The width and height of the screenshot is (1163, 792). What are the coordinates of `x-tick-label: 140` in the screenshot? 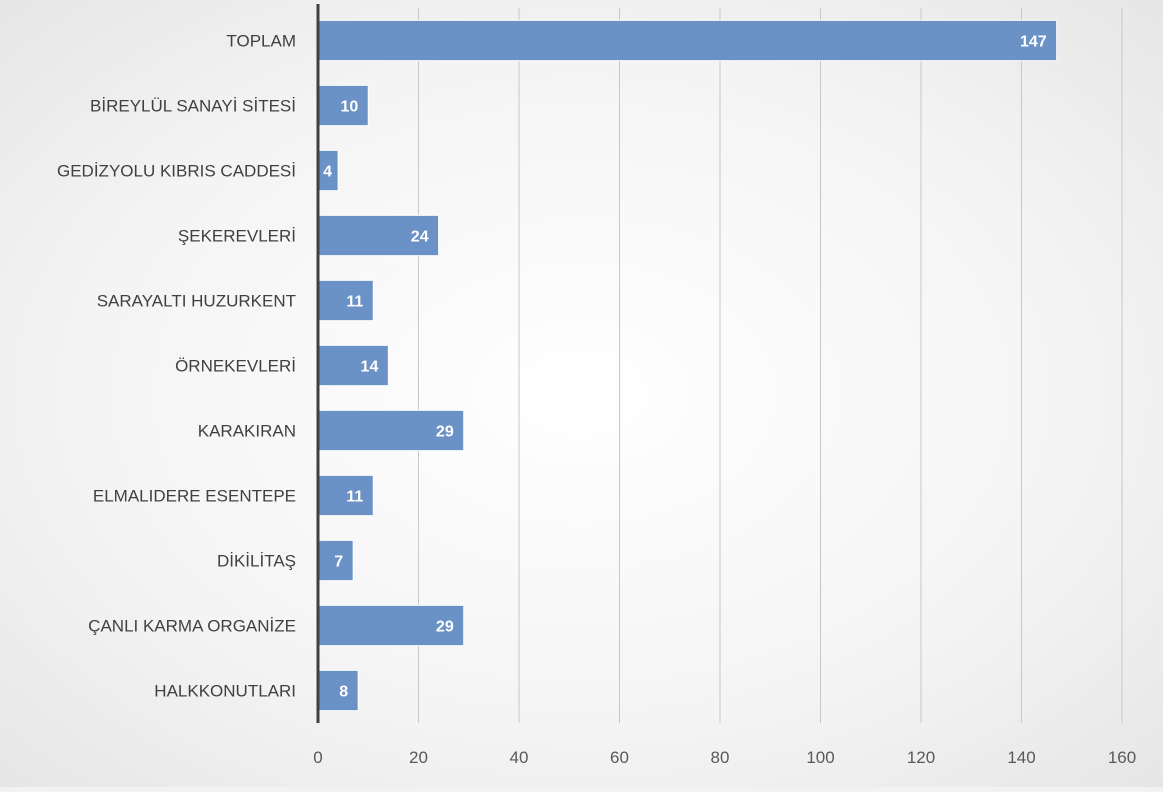 It's located at (1021, 757).